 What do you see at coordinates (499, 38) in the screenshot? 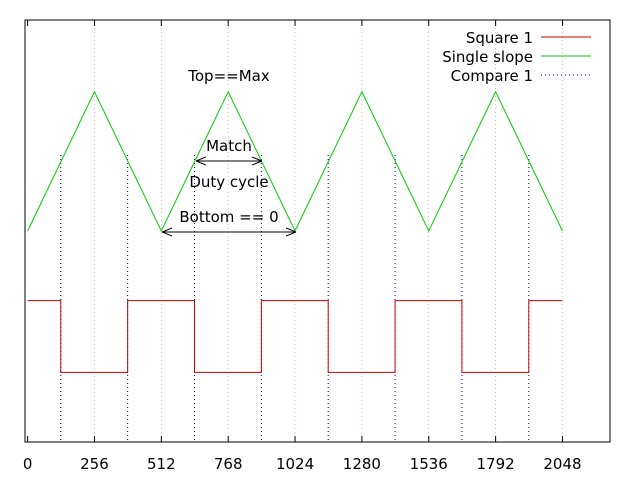
I see `legend-label-square: Square 1` at bounding box center [499, 38].